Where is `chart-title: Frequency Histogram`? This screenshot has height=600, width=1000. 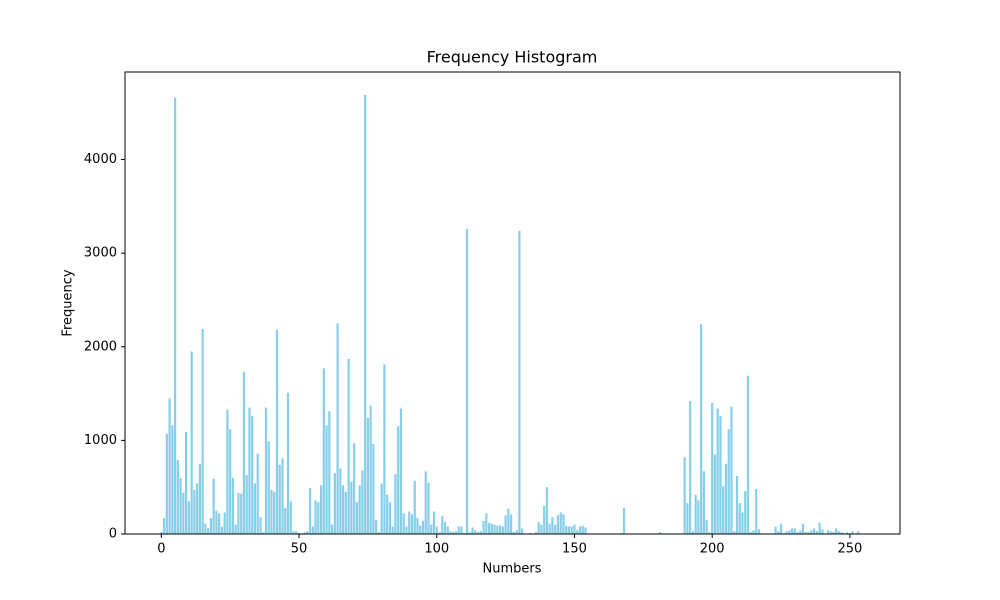 chart-title: Frequency Histogram is located at coordinates (512, 57).